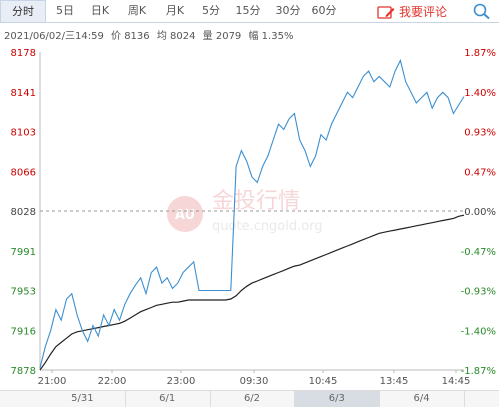 Image resolution: width=499 pixels, height=407 pixels. Describe the element at coordinates (181, 381) in the screenshot. I see `x-tick-label: 23:00` at that location.